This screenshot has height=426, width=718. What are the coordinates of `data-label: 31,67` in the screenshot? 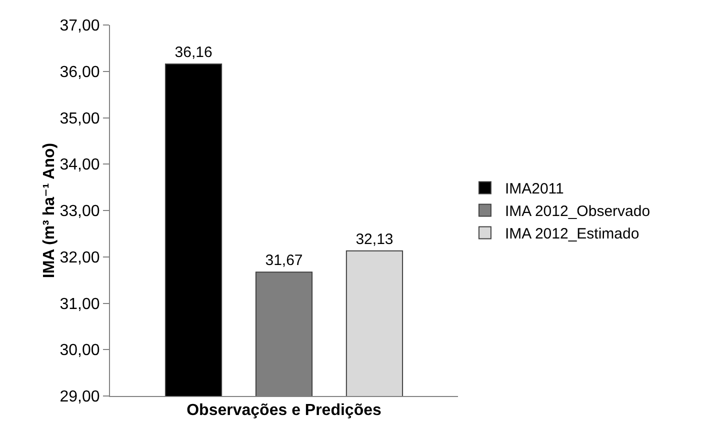 It's located at (284, 261).